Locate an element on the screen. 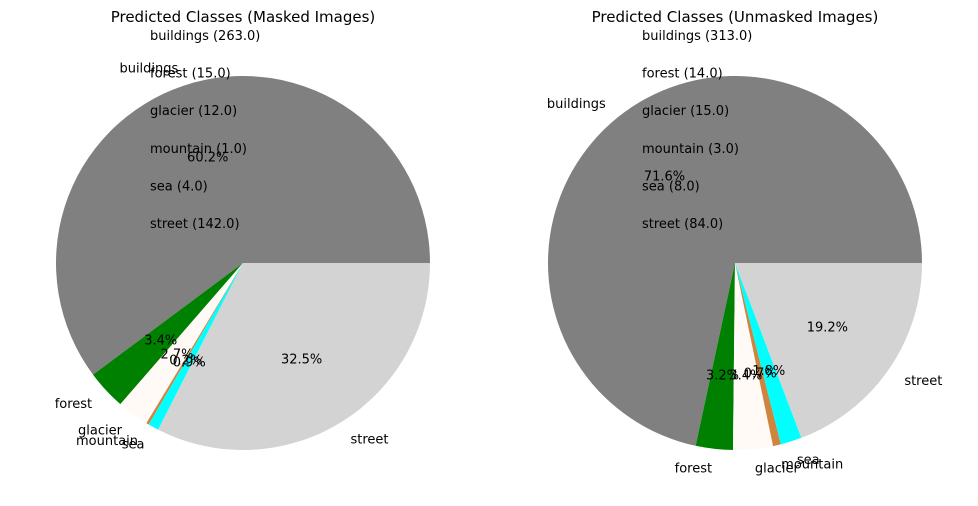  count-annotation-buildings: buildings (263.0) is located at coordinates (205, 36).